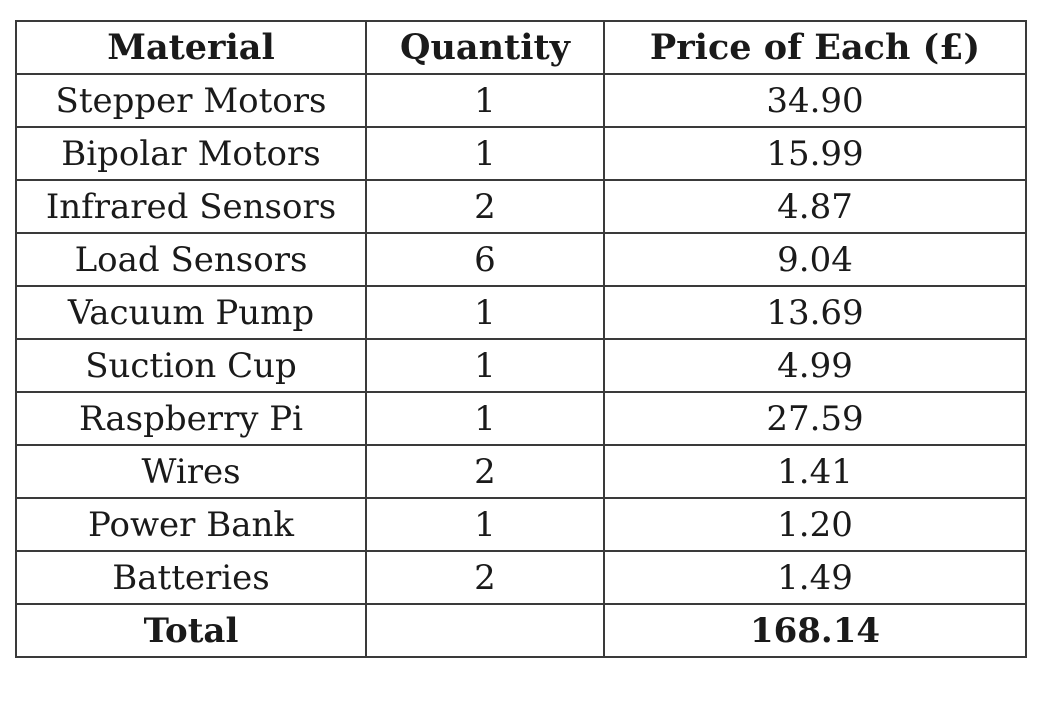 This screenshot has width=1042, height=702. What do you see at coordinates (191, 365) in the screenshot?
I see `material-cell: Suction Cup` at bounding box center [191, 365].